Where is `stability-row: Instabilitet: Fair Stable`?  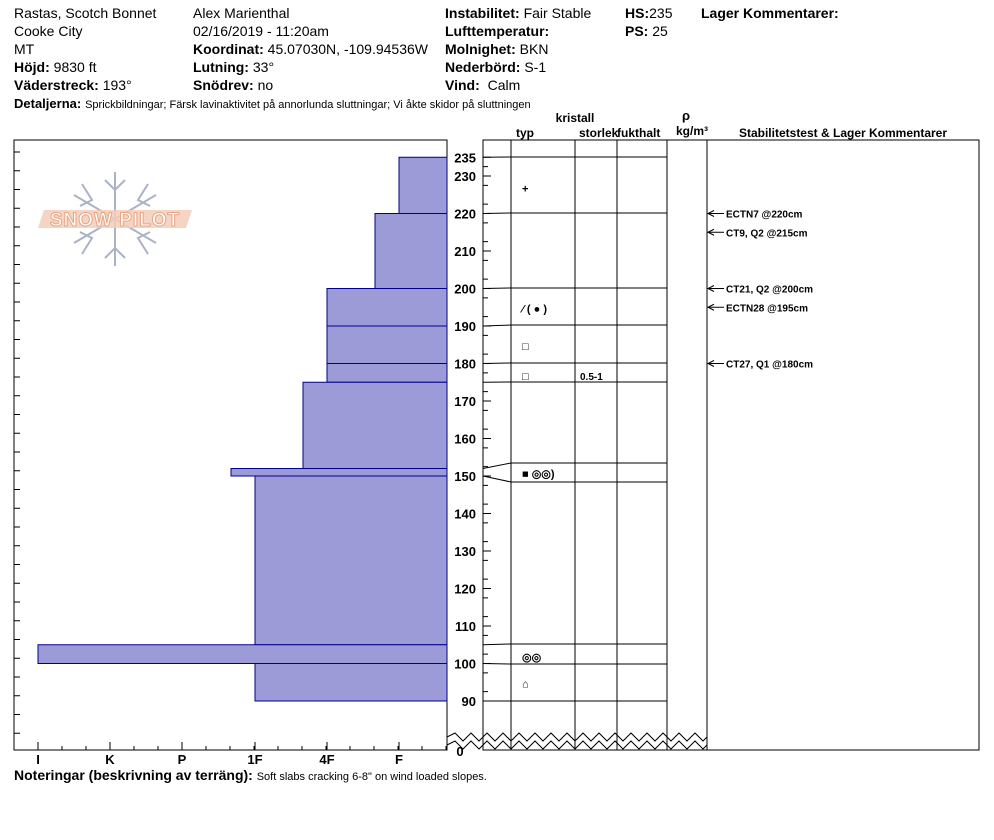 stability-row: Instabilitet: Fair Stable is located at coordinates (518, 13).